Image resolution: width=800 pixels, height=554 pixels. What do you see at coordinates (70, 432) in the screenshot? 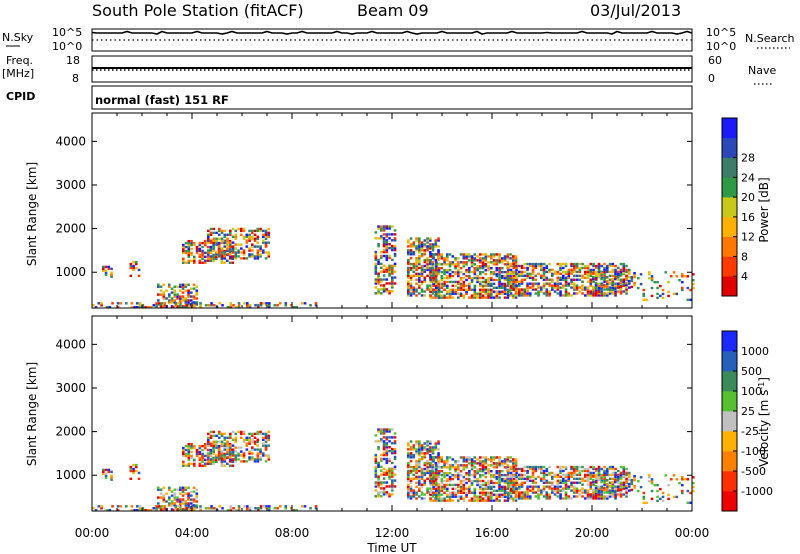
I see `velocity-ytick-1: 2000` at bounding box center [70, 432].